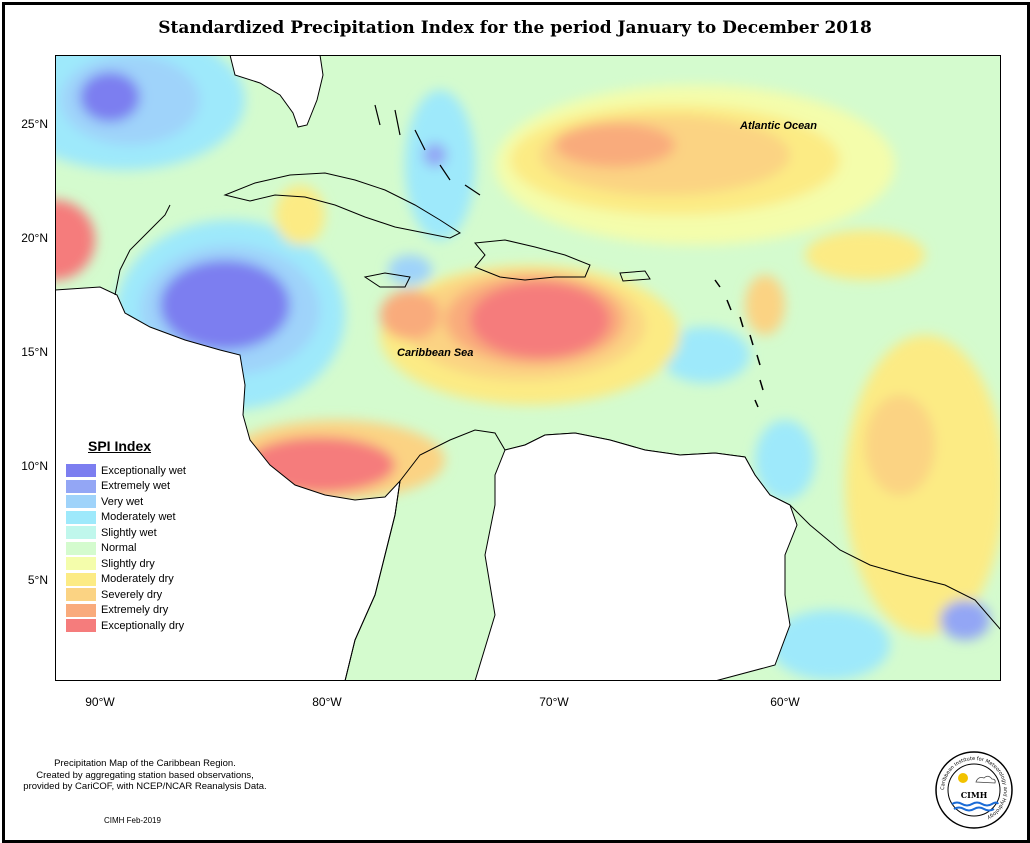 This screenshot has height=843, width=1030. Describe the element at coordinates (635, 276) in the screenshot. I see `island-puerto-rico` at that location.